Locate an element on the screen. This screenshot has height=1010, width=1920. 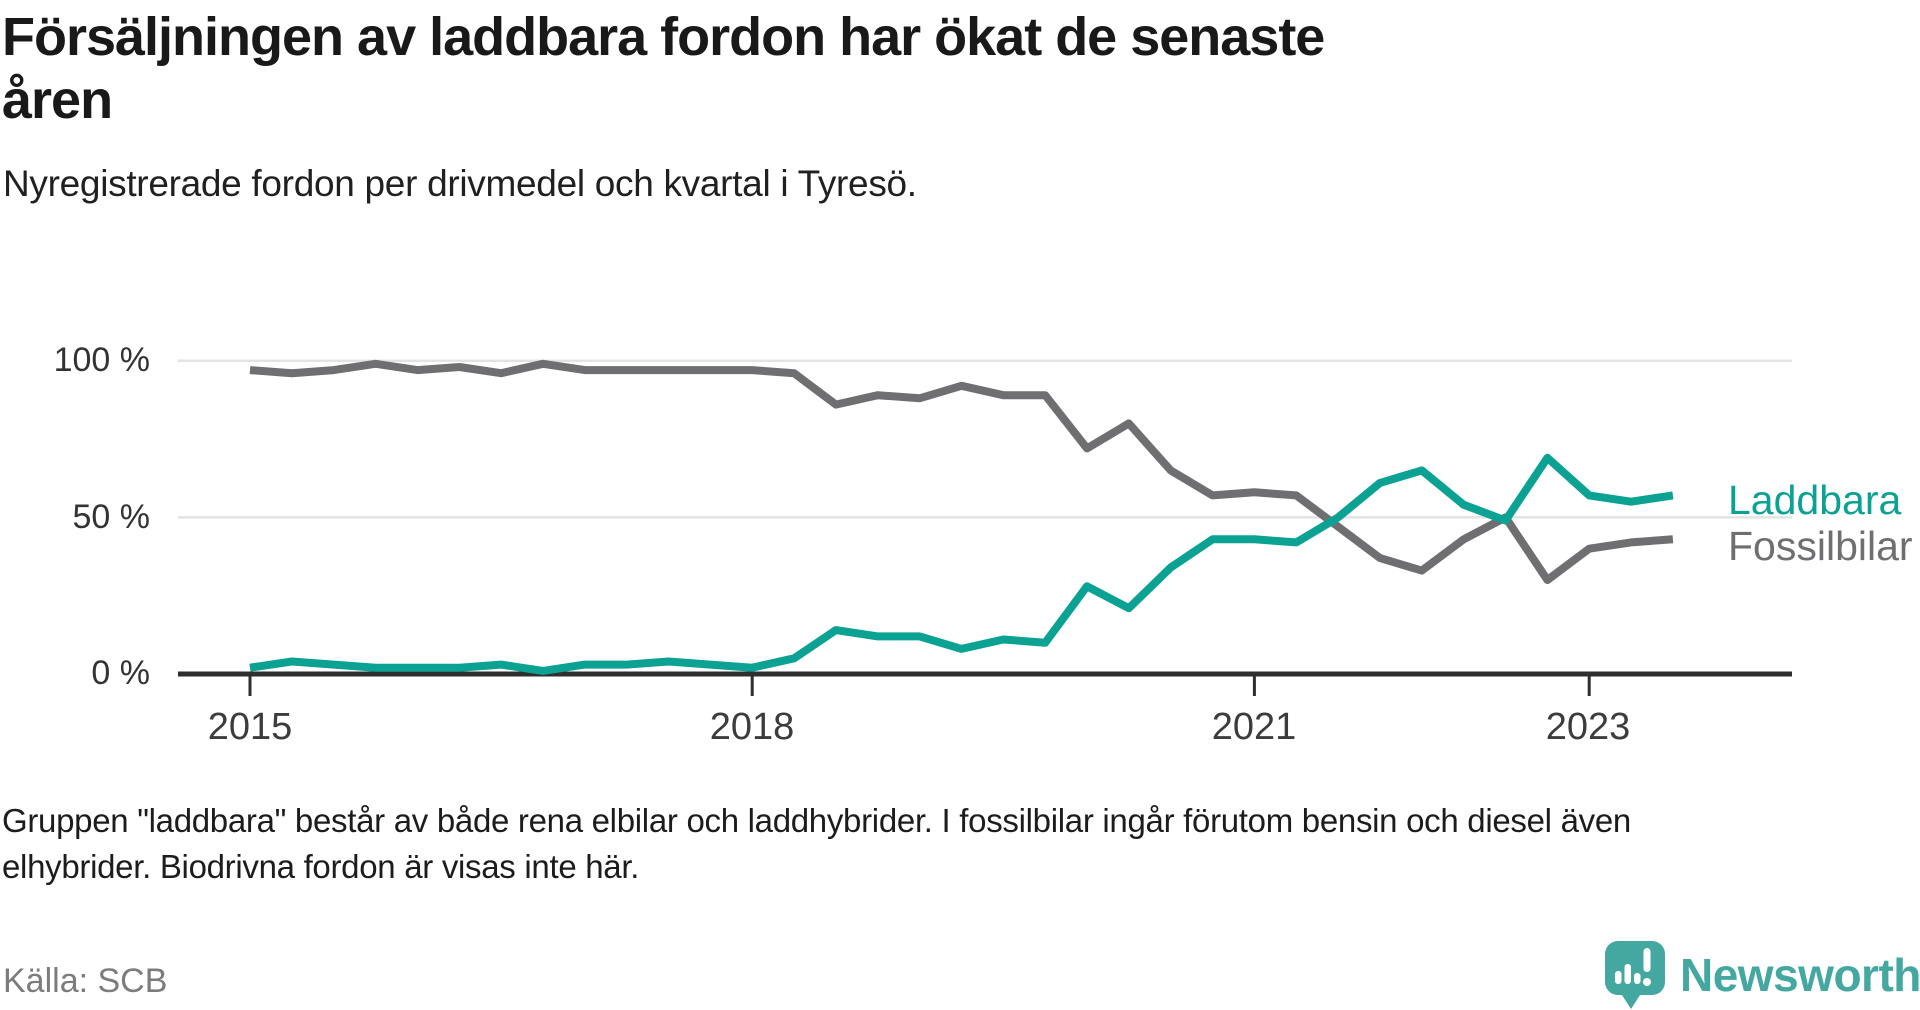
y-axis-tick-label-0: 0 % is located at coordinates (120, 673).